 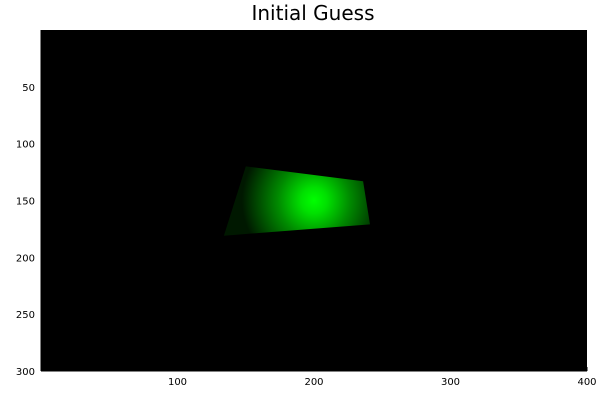 What do you see at coordinates (25, 258) in the screenshot?
I see `y-tick-label: 200` at bounding box center [25, 258].